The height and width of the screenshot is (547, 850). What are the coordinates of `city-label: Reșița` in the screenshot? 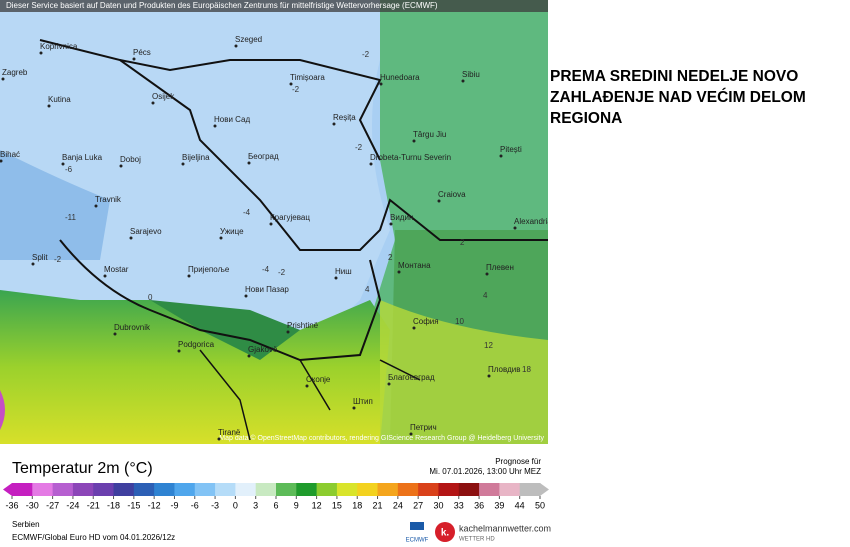 It's located at (344, 117).